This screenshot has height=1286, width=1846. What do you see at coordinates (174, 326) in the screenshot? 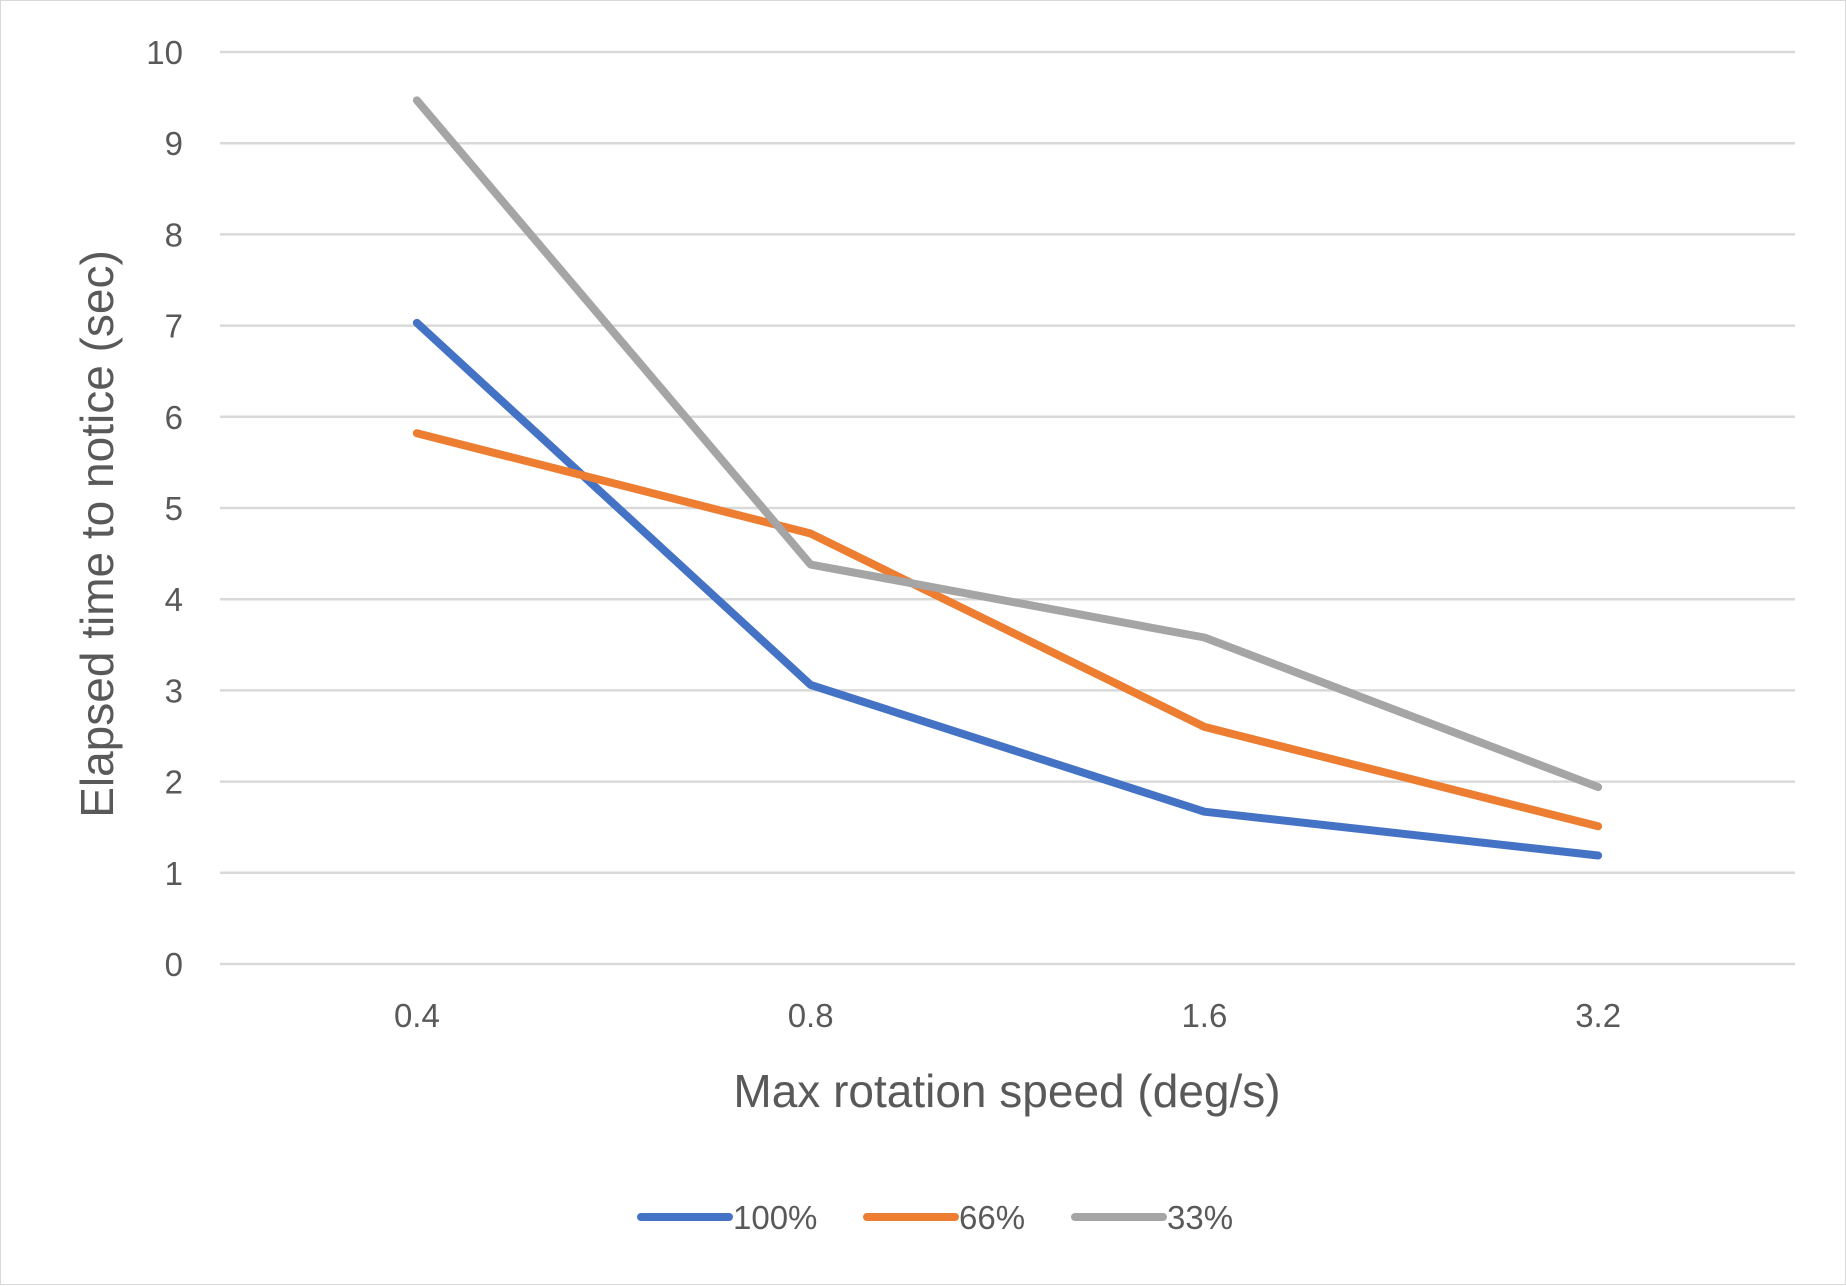
I see `y-tick-label: 7` at bounding box center [174, 326].